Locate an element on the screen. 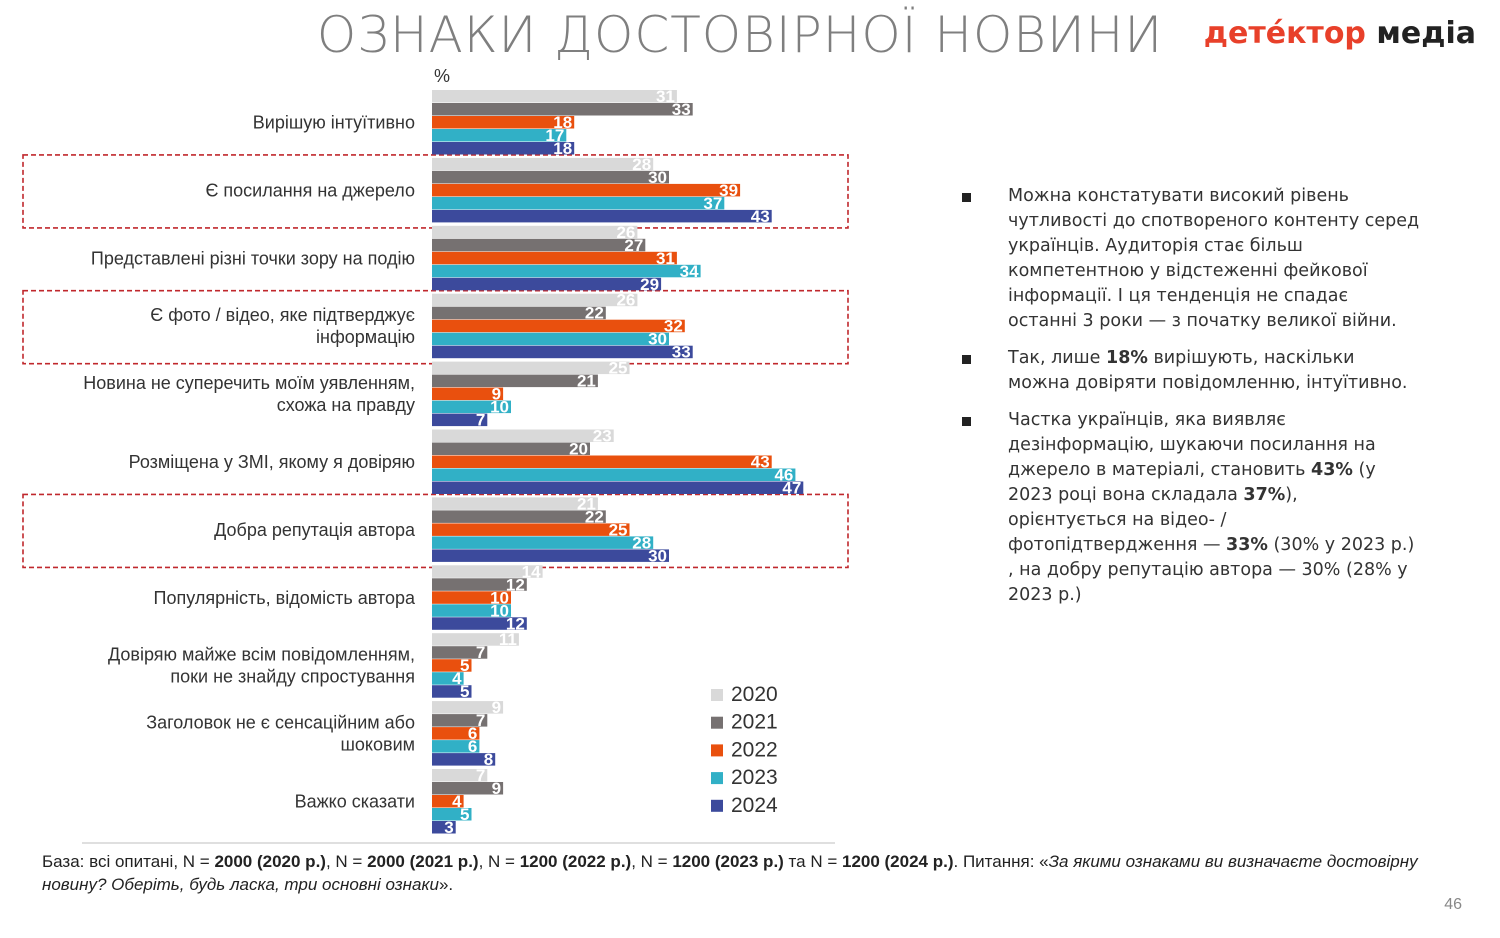 This screenshot has width=1500, height=938. data-label: 18 is located at coordinates (562, 148).